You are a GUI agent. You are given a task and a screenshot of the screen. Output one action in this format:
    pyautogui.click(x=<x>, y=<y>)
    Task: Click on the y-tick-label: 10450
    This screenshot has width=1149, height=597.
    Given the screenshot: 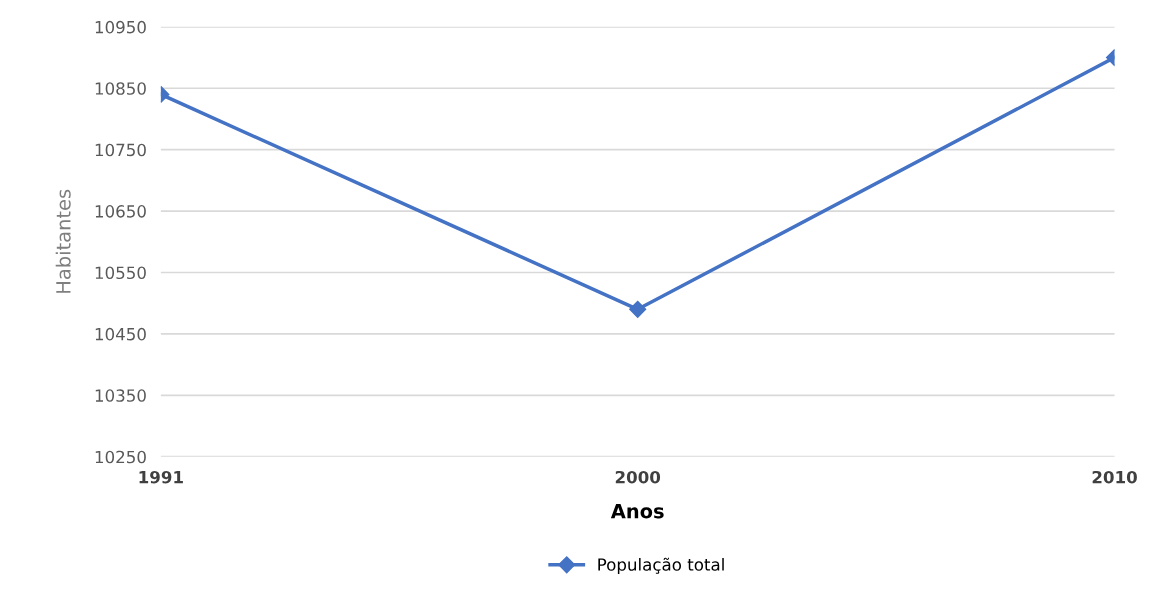 What is the action you would take?
    pyautogui.click(x=120, y=334)
    